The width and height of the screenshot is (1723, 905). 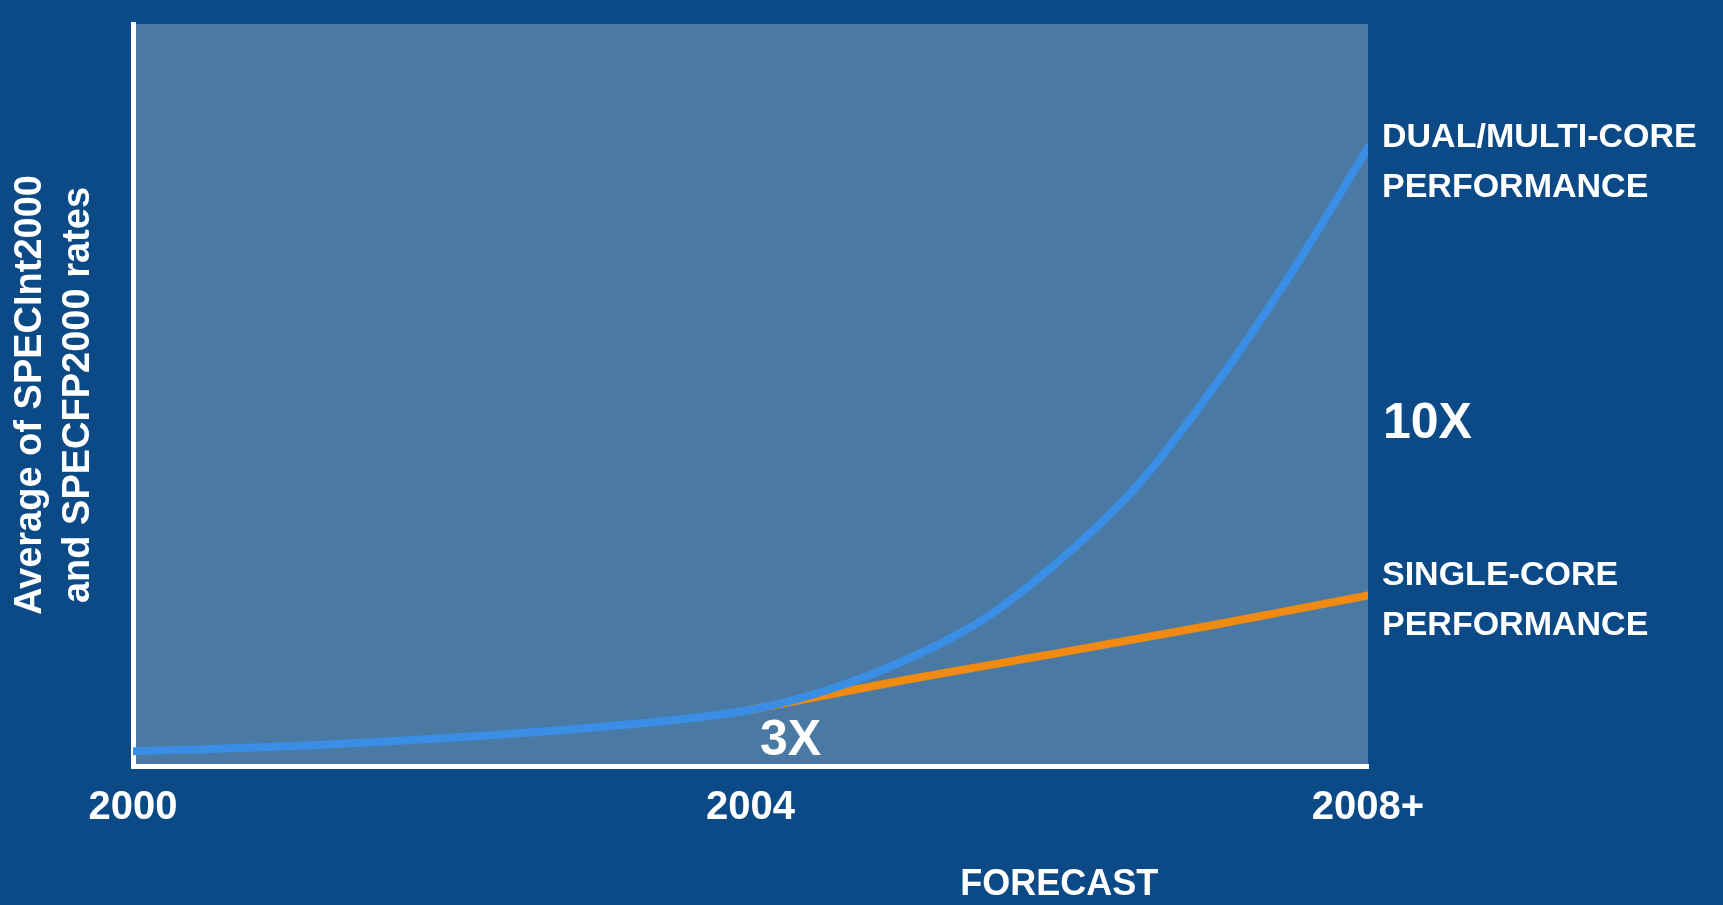 What do you see at coordinates (1059, 882) in the screenshot?
I see `text: FORECAST` at bounding box center [1059, 882].